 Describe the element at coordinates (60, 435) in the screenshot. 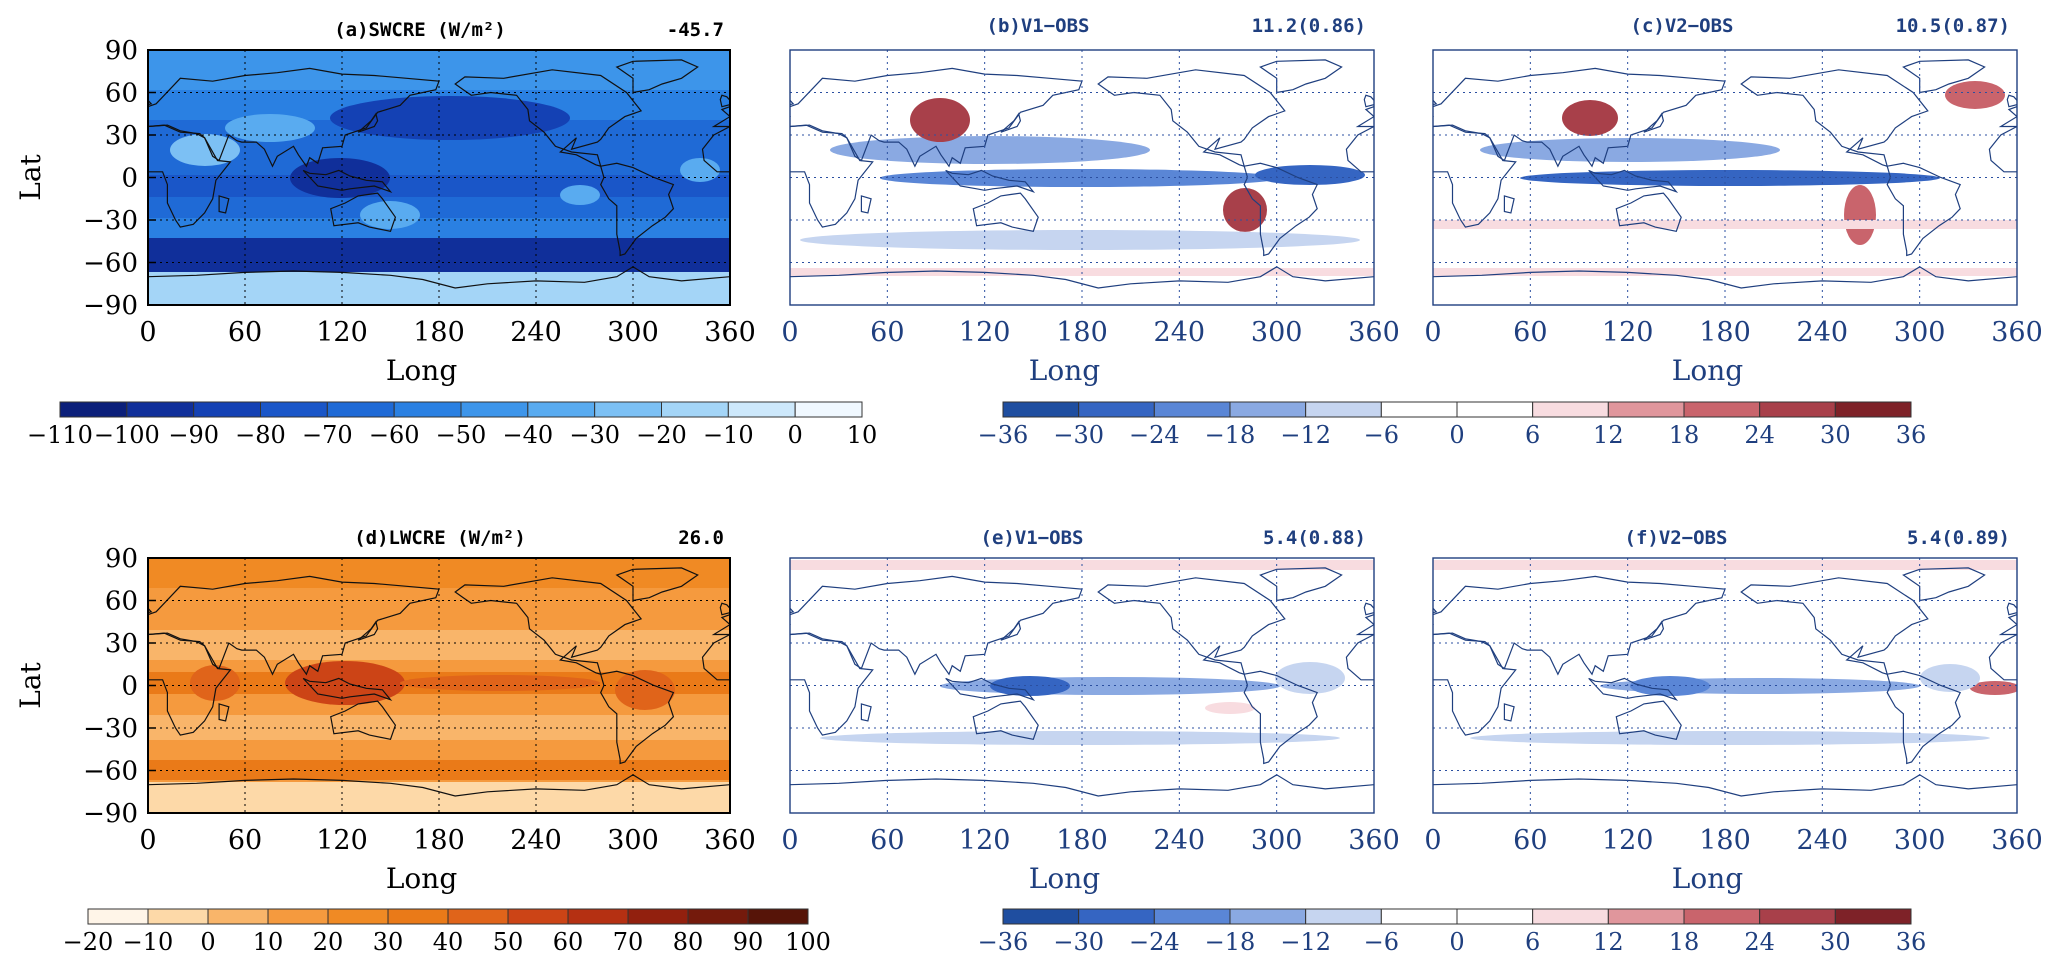

I see `colorbar-label: −110` at that location.